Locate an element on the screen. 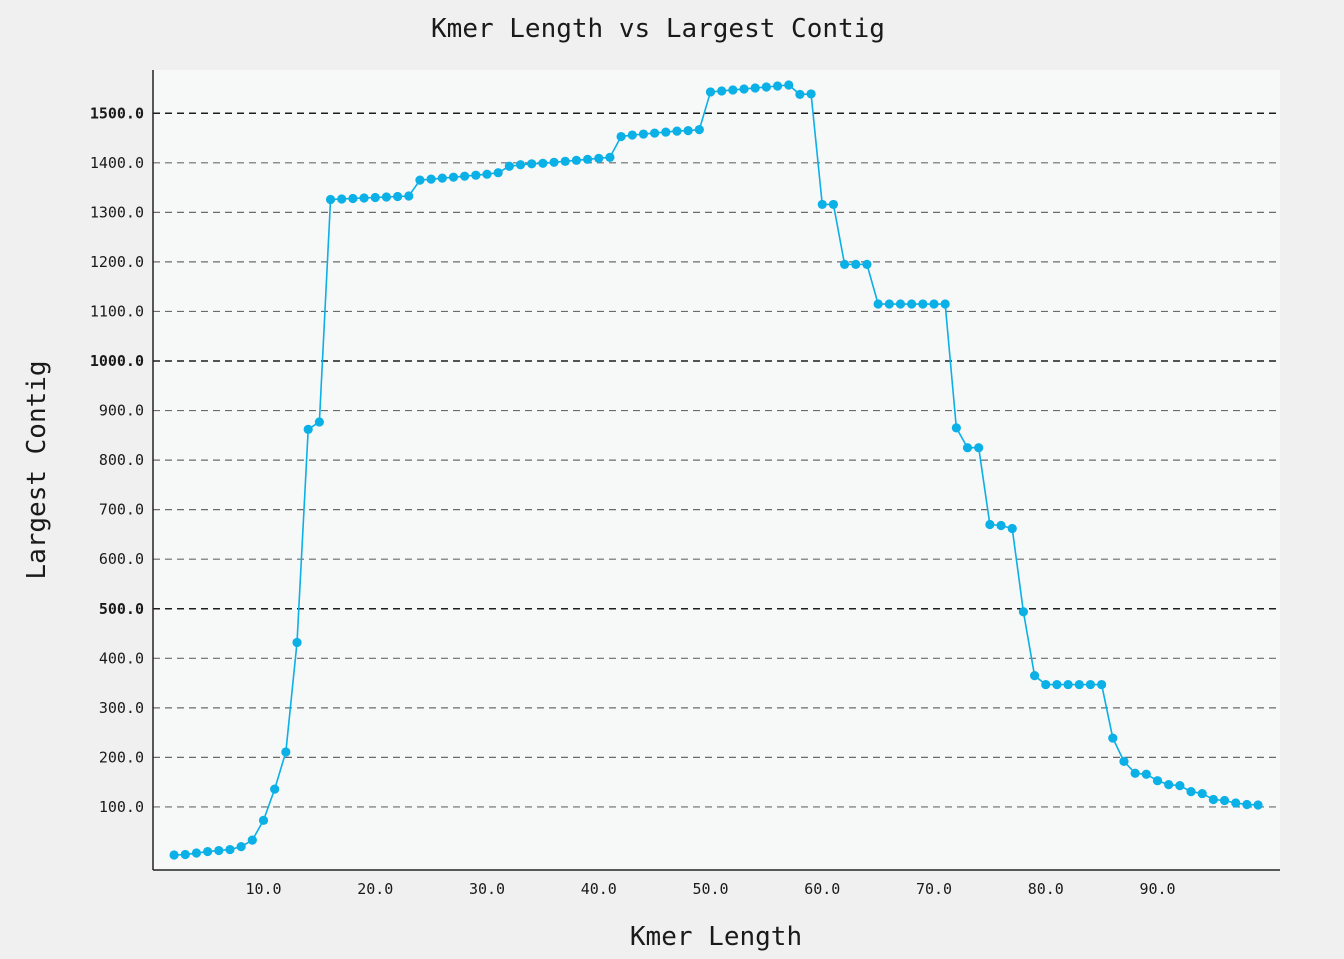  y-tick-label: 700.0 is located at coordinates (121, 510).